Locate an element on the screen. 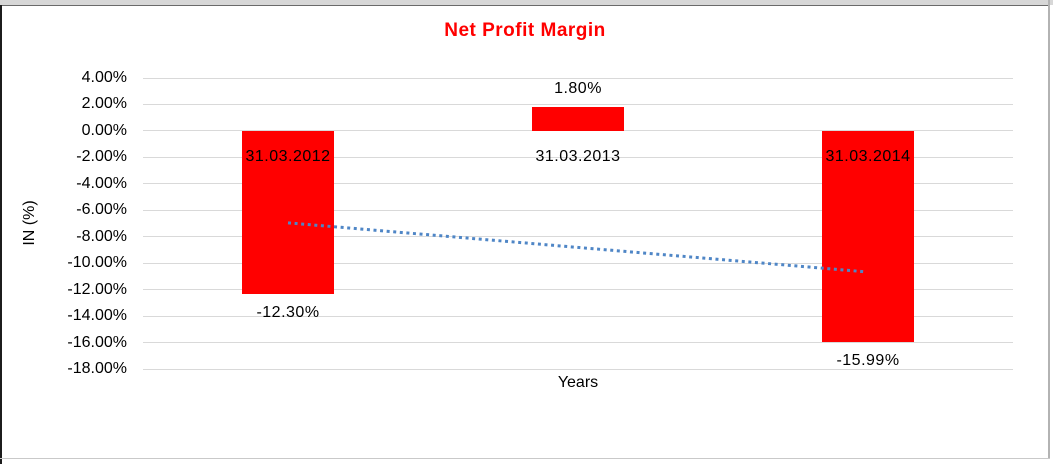 The height and width of the screenshot is (464, 1053). y-axis-tick-label: -2.00% is located at coordinates (101, 157).